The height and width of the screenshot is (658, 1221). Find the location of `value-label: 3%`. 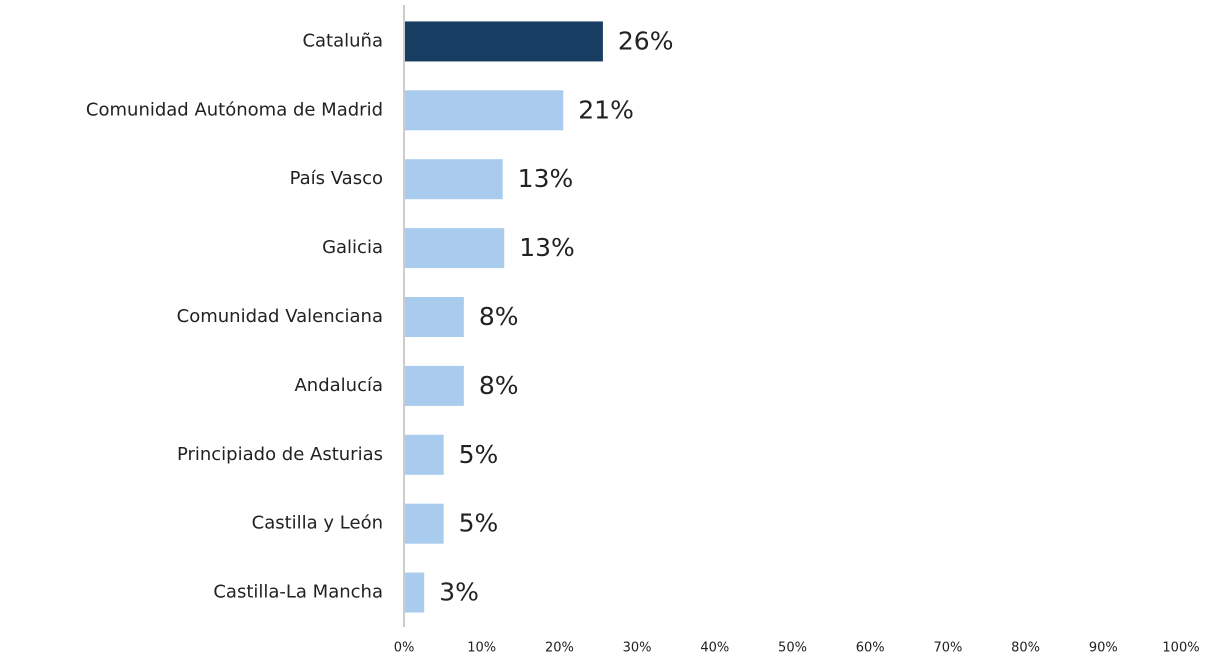

value-label: 3% is located at coordinates (459, 592).